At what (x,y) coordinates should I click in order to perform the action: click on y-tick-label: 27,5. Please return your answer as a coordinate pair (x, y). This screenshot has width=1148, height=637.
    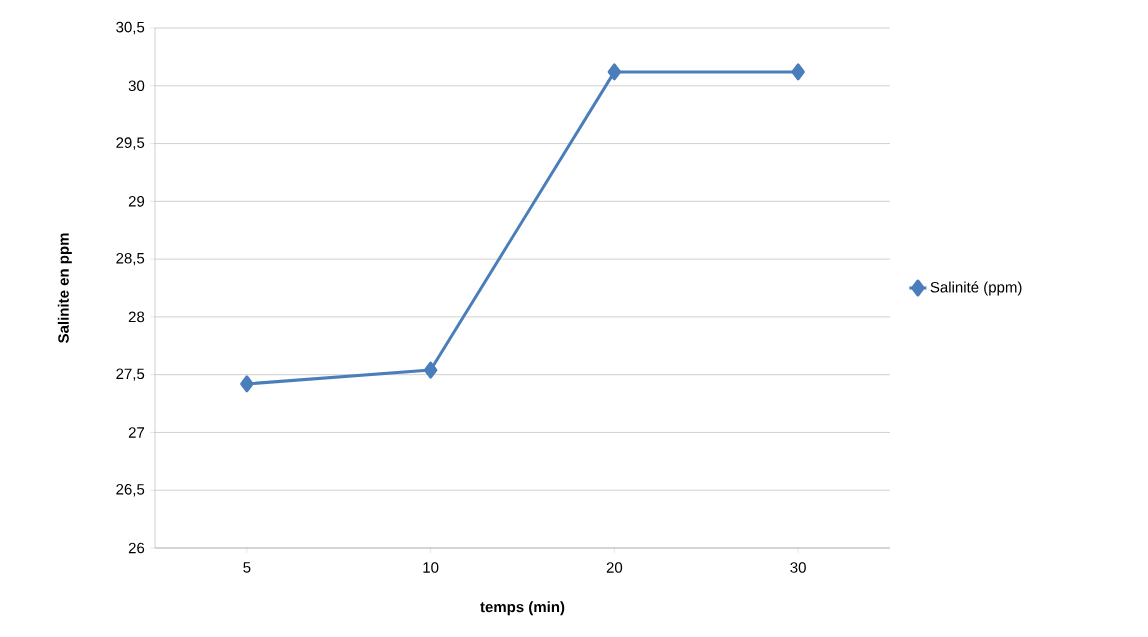
    Looking at the image, I should click on (130, 374).